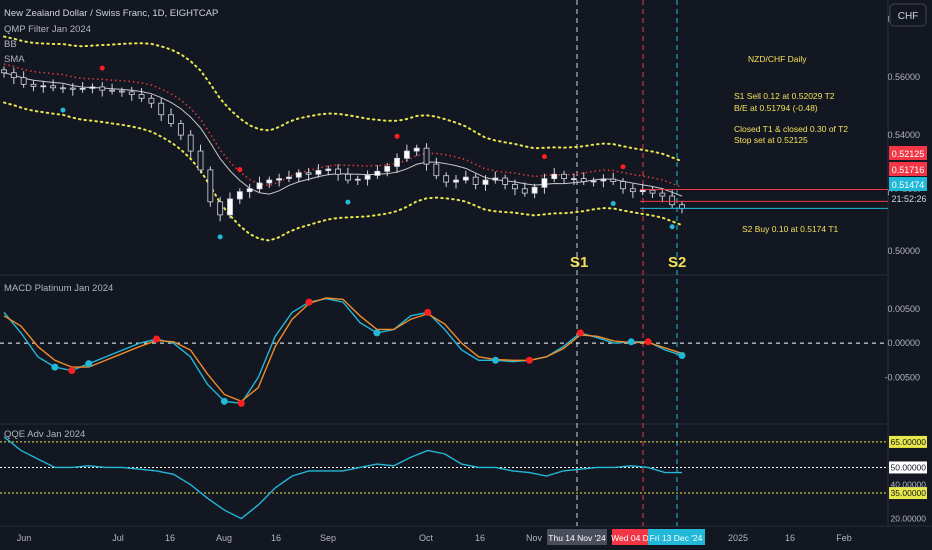  I want to click on macd-title: MACD Platinum Jan 2024, so click(58, 288).